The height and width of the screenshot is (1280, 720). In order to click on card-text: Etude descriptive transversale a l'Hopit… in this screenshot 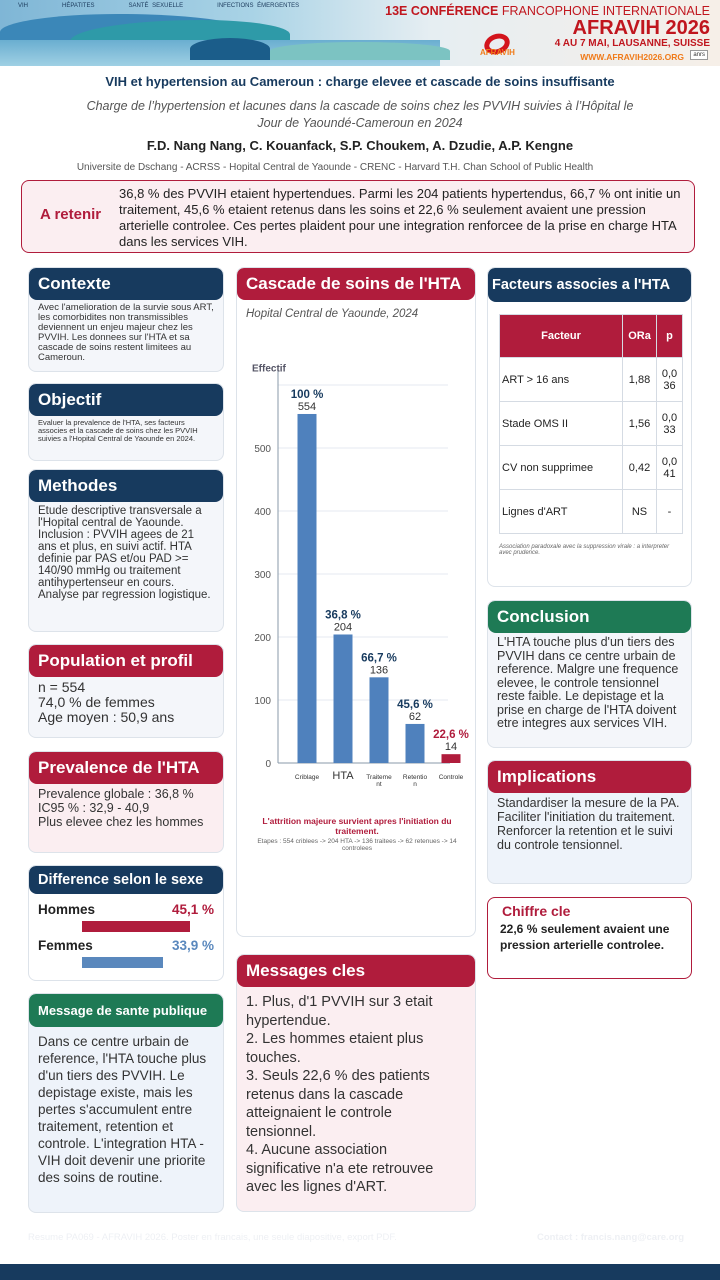, I will do `click(124, 553)`.